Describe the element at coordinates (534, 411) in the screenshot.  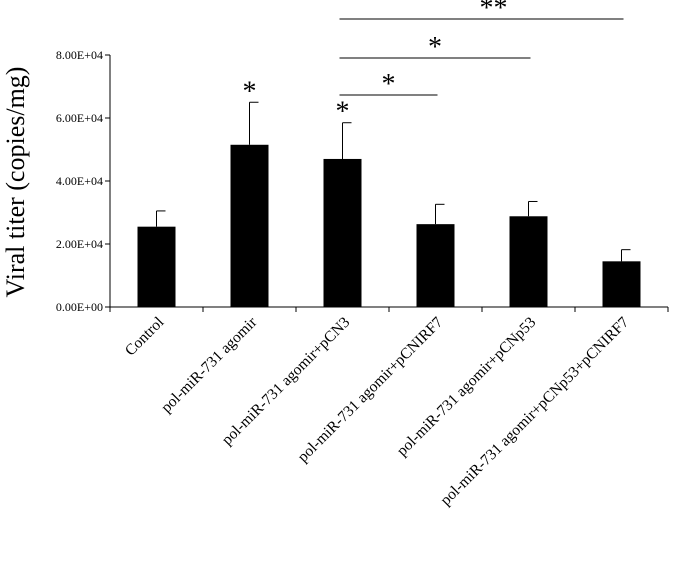
I see `category-label: pol-miR-731 agomir+pCNp53+pCNIRF7` at that location.